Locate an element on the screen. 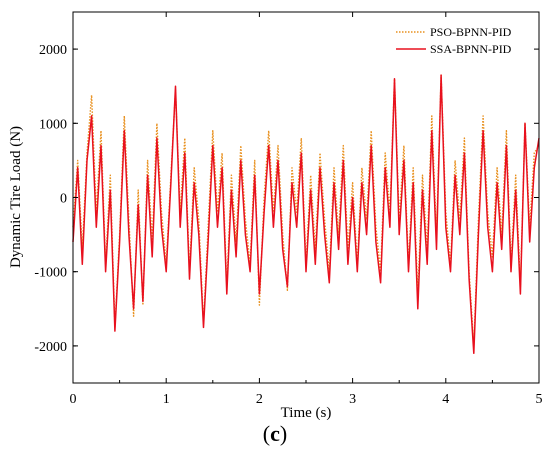 The image size is (550, 462). x-axis-title: Time (s) is located at coordinates (306, 412).